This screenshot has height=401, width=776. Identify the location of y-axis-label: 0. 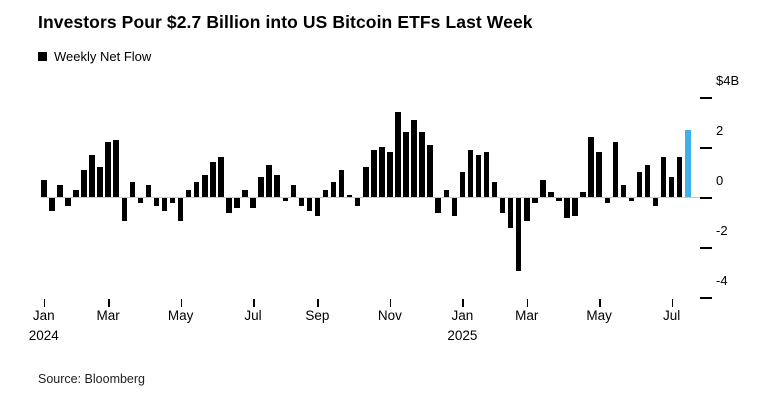
(720, 180).